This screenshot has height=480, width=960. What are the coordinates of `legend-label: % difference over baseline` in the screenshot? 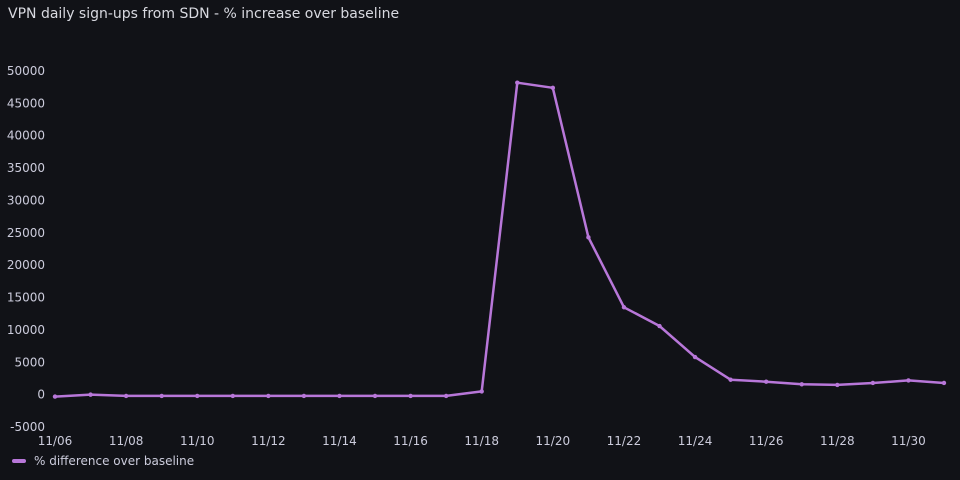 It's located at (114, 461).